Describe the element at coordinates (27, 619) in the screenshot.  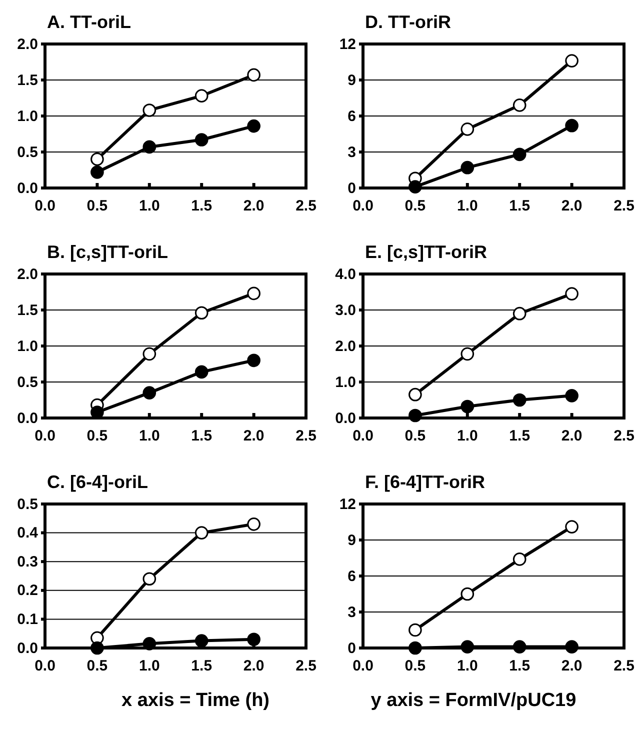
I see `y-tick-label: 0.1` at that location.